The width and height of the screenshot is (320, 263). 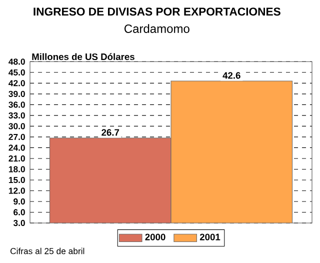 What do you see at coordinates (19, 201) in the screenshot?
I see `y-tick-label: 9.0` at bounding box center [19, 201].